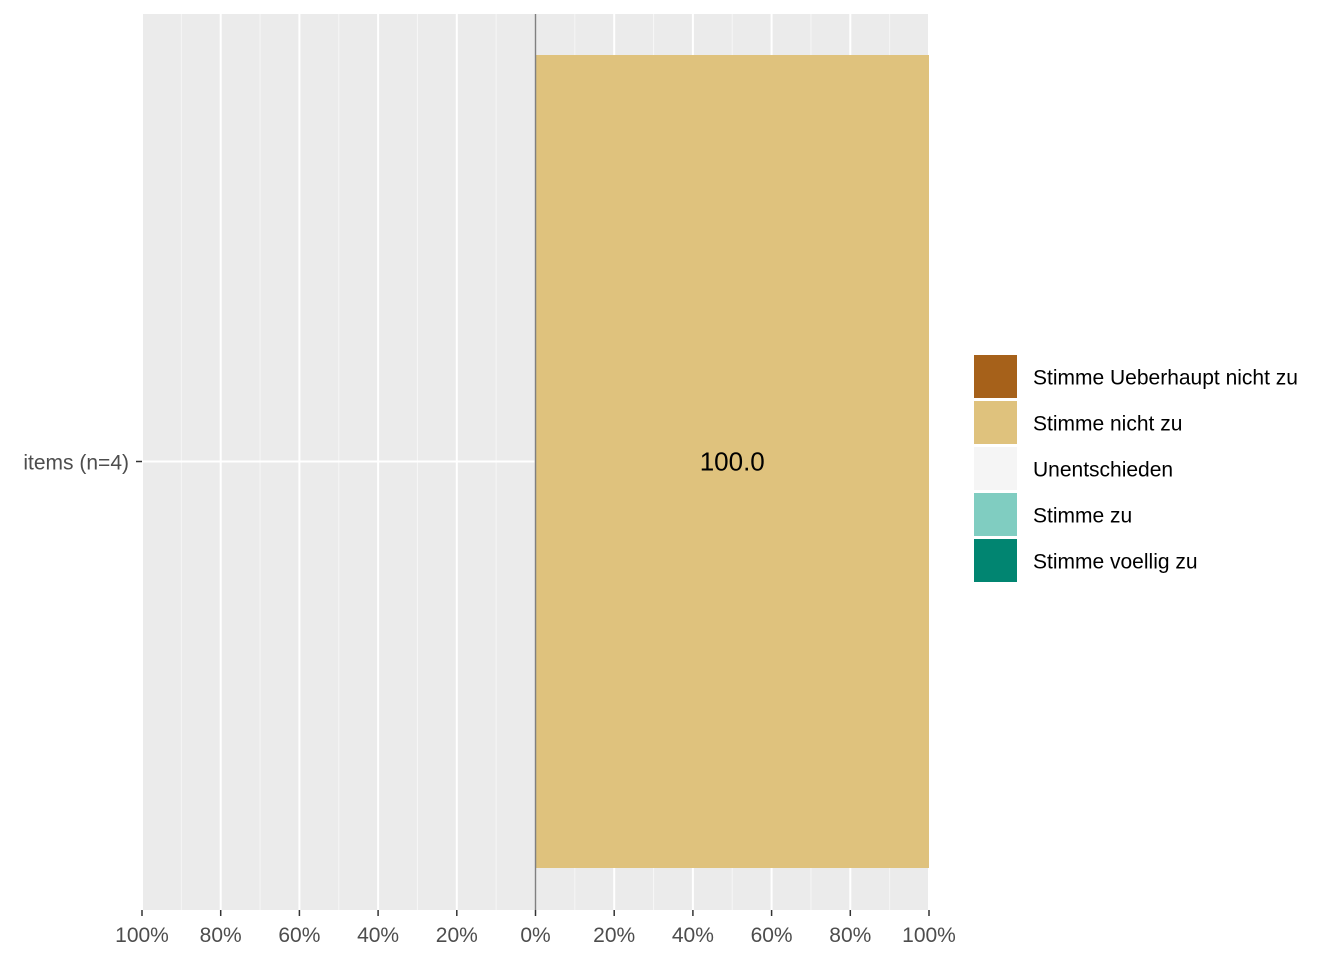 The image size is (1344, 965). I want to click on x-axis: 100% 80% 60% 40% 20% 0% 20% 40% 60% 80% 100%, so click(535, 928).